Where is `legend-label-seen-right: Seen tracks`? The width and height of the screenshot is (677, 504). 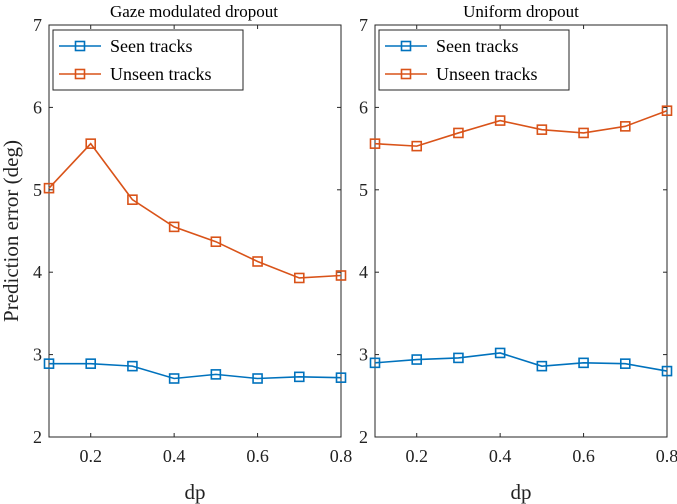 legend-label-seen-right: Seen tracks is located at coordinates (477, 46).